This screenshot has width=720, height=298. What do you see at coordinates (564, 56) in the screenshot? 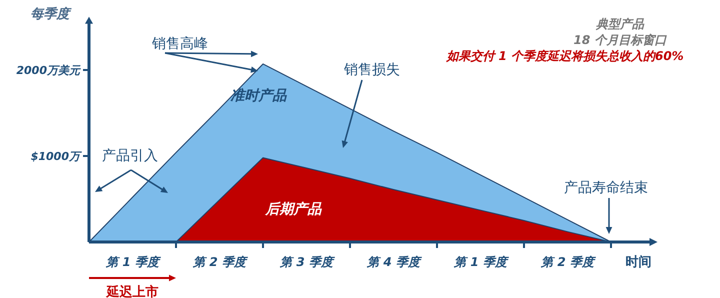
I see `annotation: 如果交付 1 个季度延迟将损失总收入的60%` at bounding box center [564, 56].